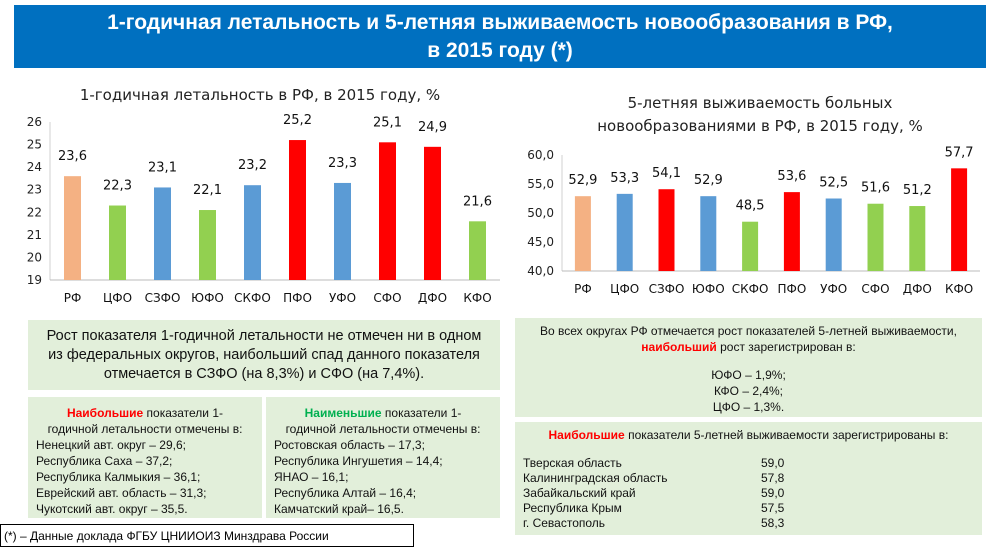  I want to click on y-tick-label: 60,0, so click(540, 155).